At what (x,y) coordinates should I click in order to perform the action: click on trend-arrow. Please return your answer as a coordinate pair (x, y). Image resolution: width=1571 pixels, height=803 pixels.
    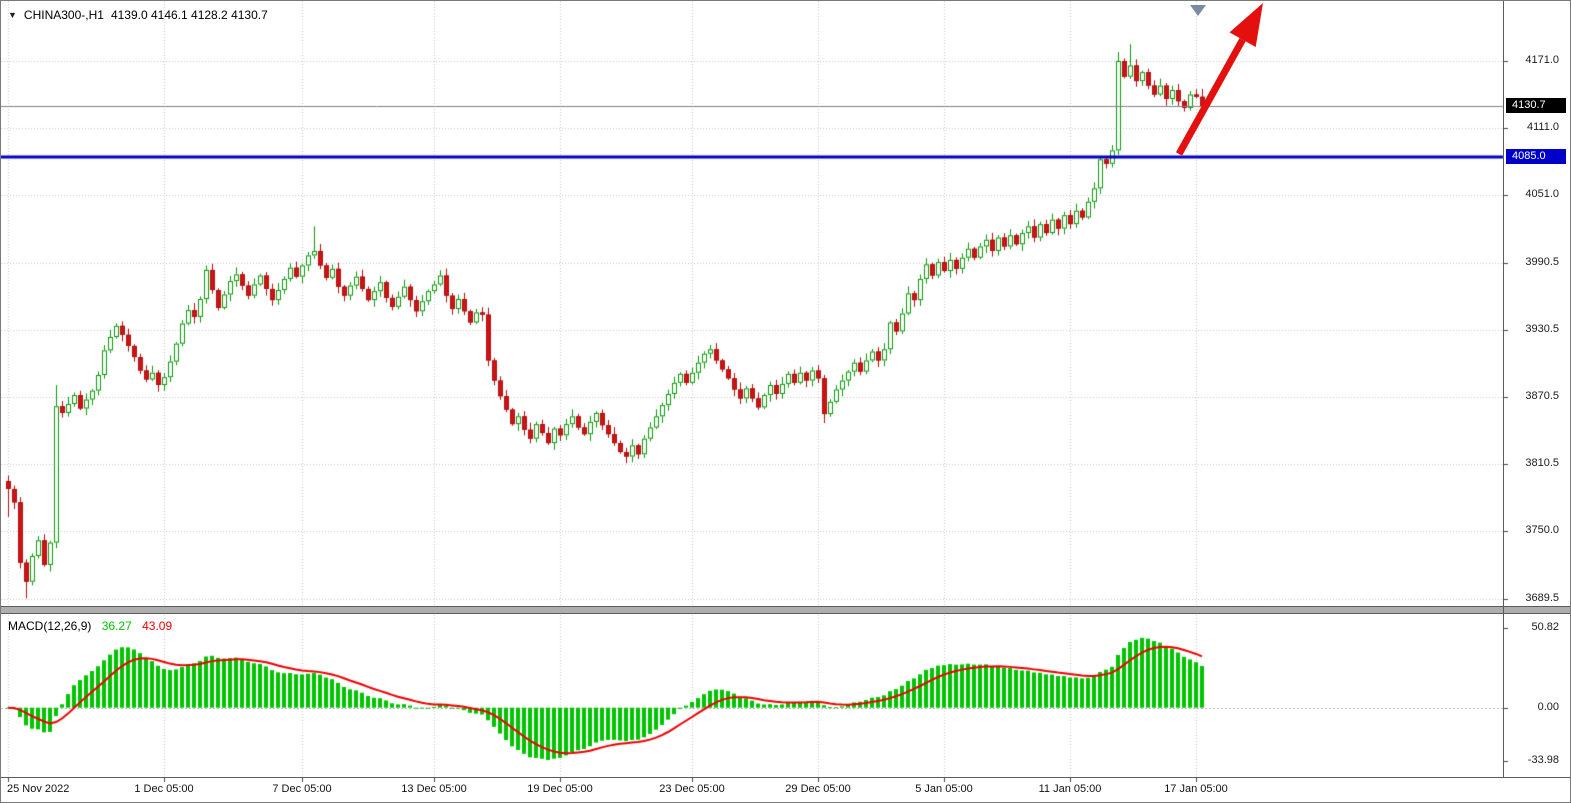
    Looking at the image, I should click on (1226, 82).